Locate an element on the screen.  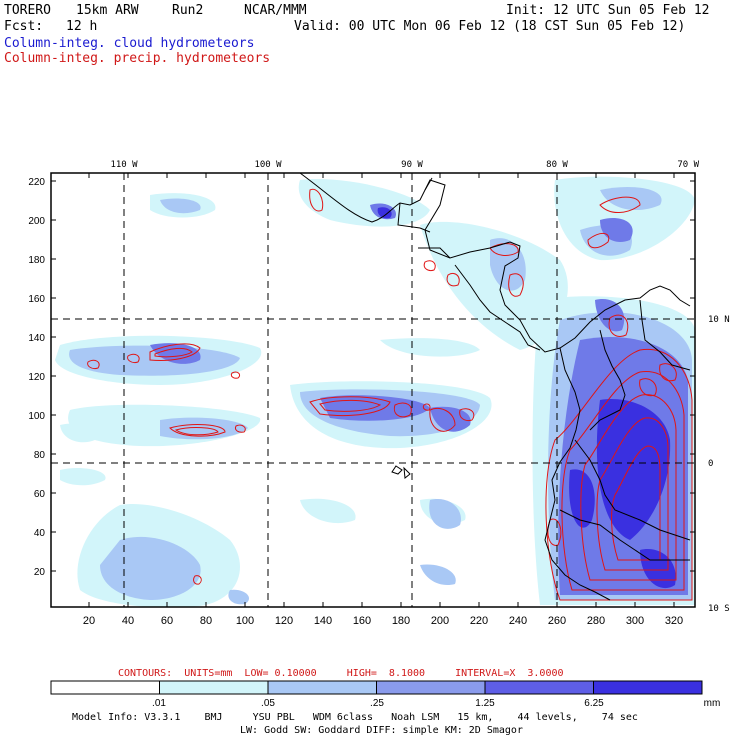
y-tick-label: 200 is located at coordinates (36, 221).